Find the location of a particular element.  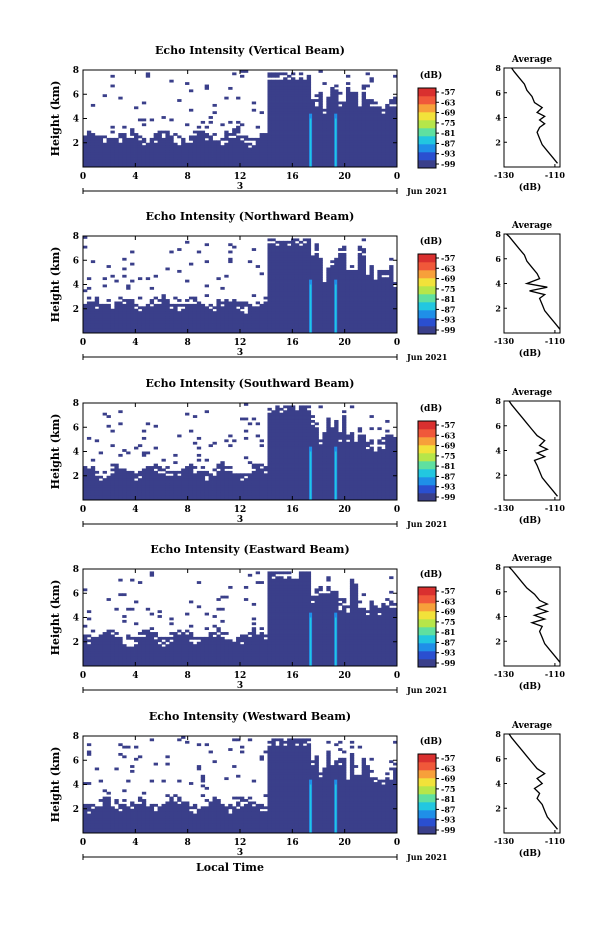

average-x-tick-label: -130 is located at coordinates (504, 175).